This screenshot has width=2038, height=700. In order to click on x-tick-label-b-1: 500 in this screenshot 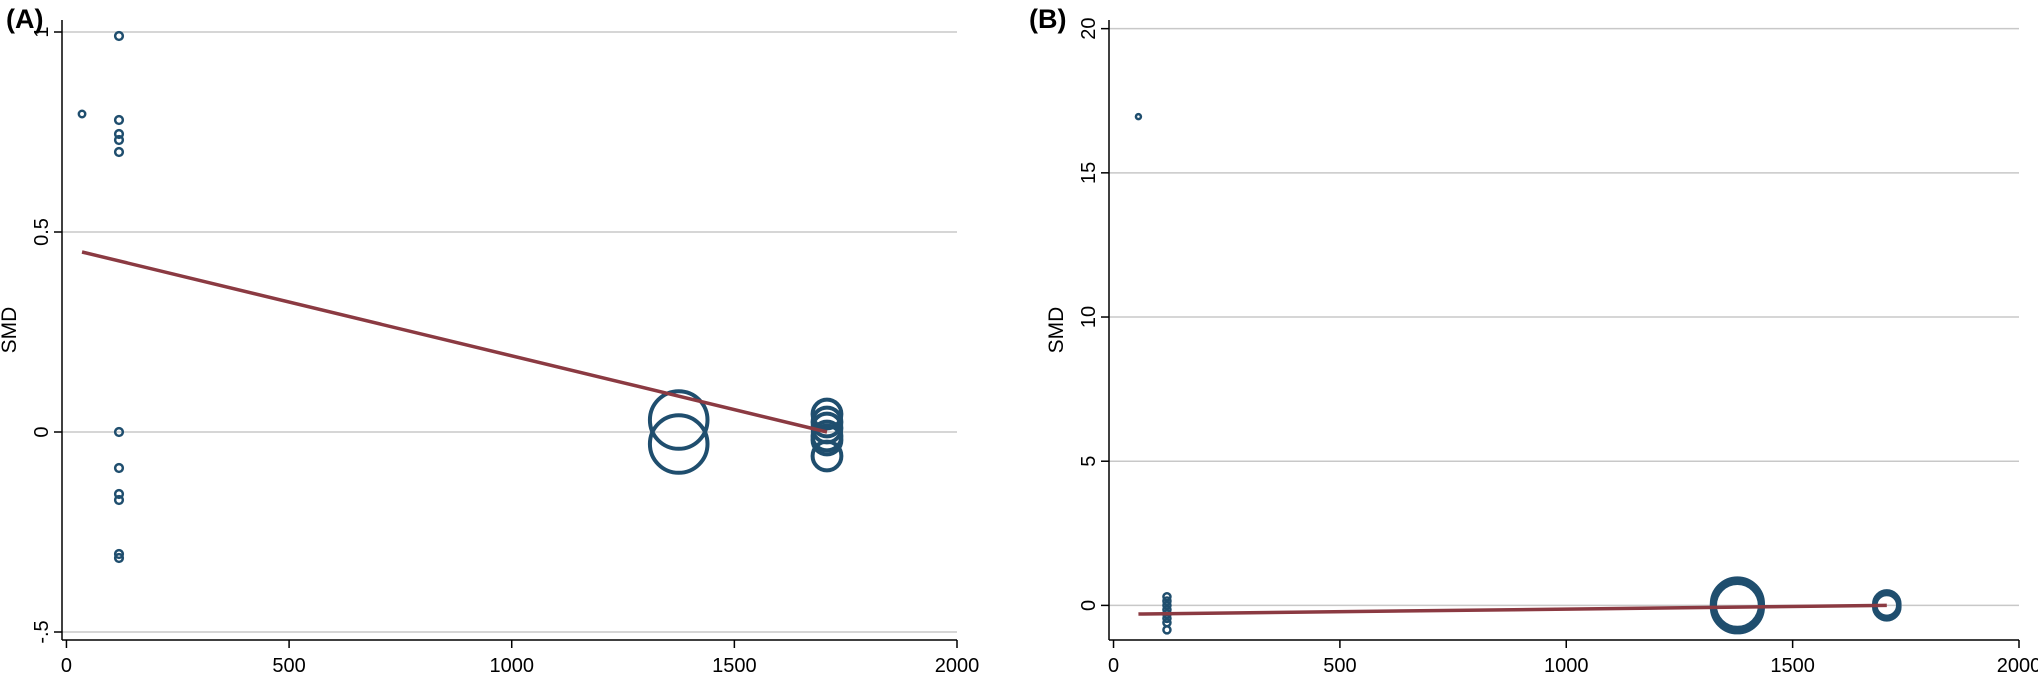, I will do `click(1339, 666)`.